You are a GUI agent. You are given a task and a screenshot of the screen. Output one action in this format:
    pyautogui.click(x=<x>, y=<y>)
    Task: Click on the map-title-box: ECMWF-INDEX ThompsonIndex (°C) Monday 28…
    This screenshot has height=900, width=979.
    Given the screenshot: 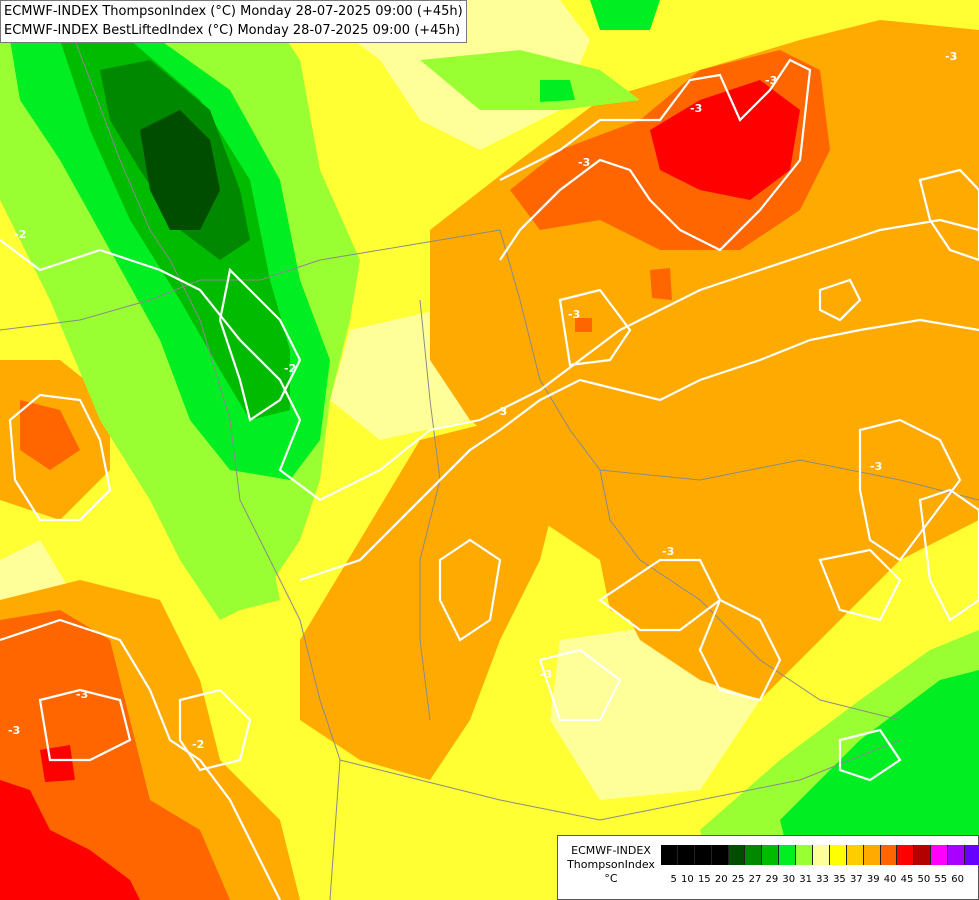 What is the action you would take?
    pyautogui.click(x=233, y=21)
    